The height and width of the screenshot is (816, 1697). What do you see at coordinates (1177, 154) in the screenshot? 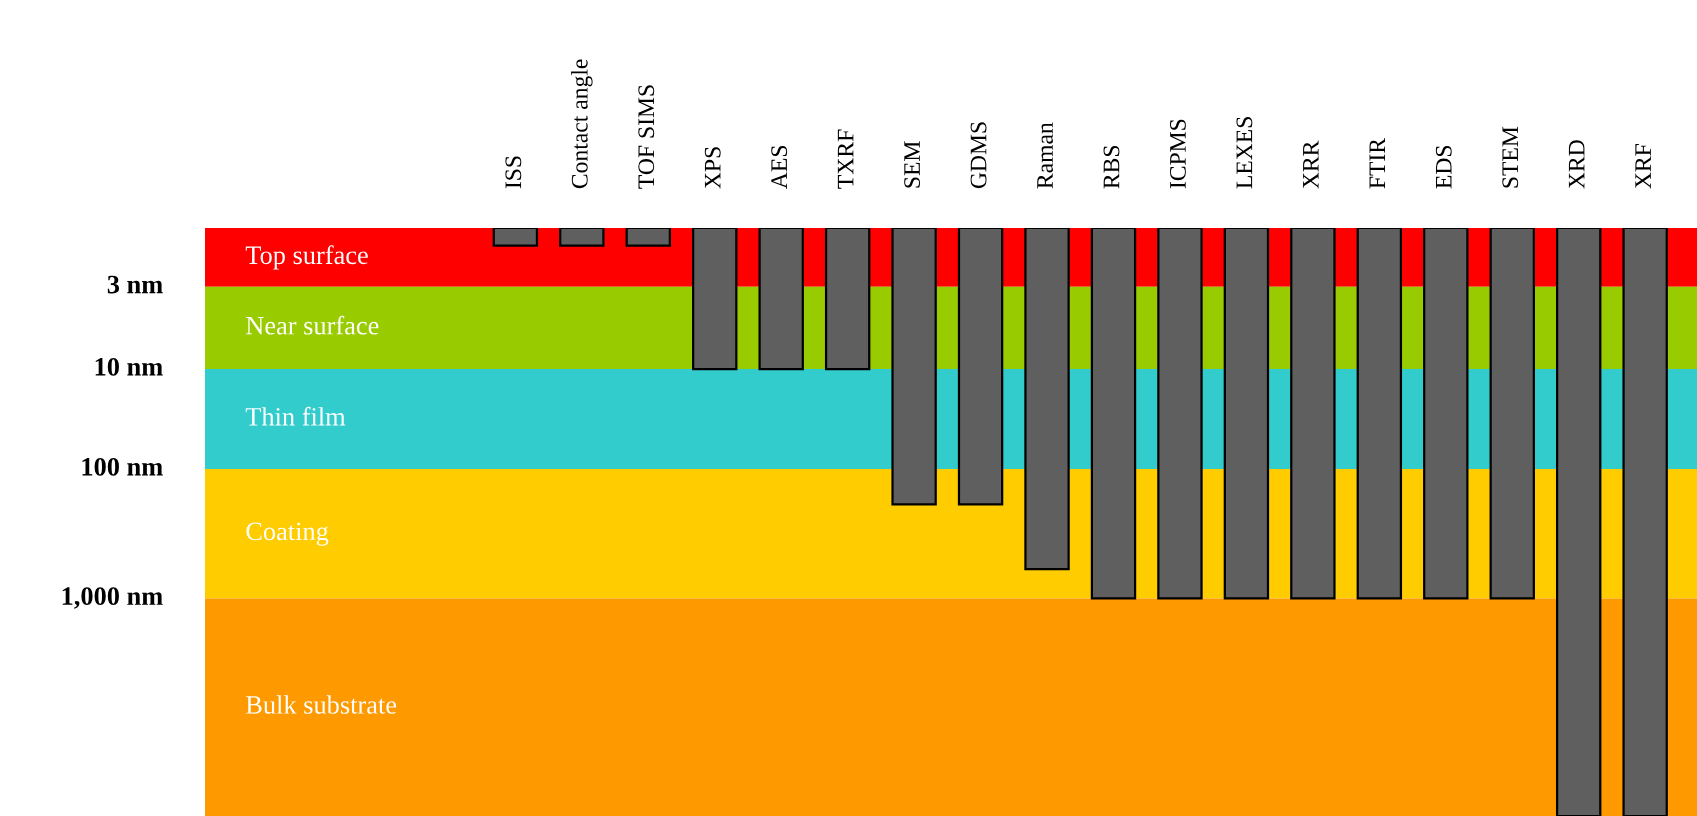
I see `x-tick-label: ICPMS` at bounding box center [1177, 154].